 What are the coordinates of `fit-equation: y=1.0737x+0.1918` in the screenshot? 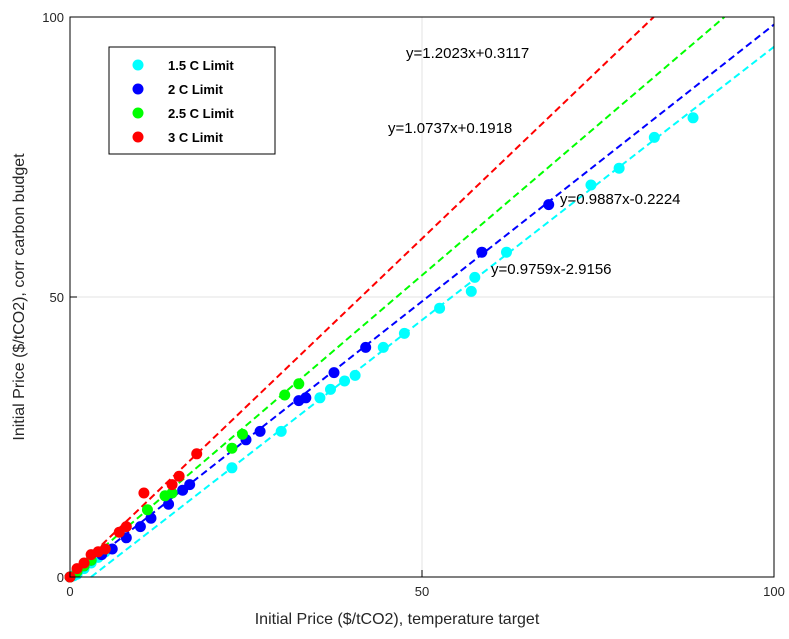 It's located at (450, 128).